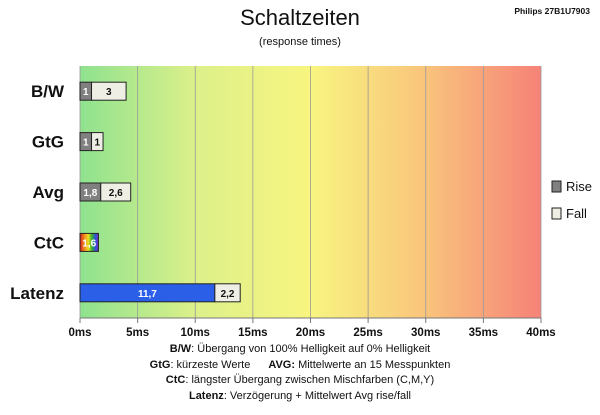 The height and width of the screenshot is (415, 600). I want to click on bar-fall-label: 2,6, so click(116, 193).